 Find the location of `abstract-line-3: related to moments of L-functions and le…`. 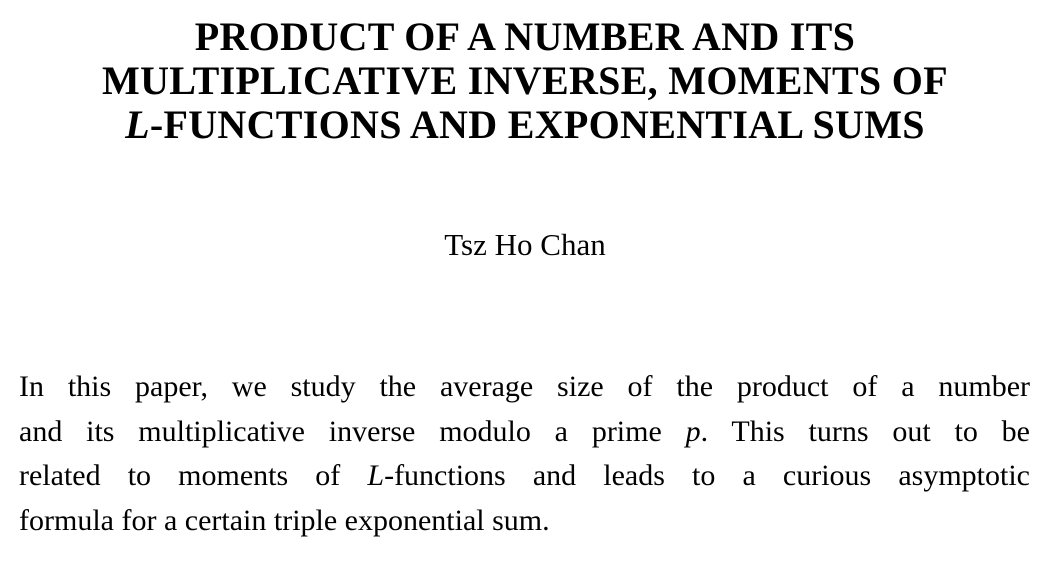

abstract-line-3: related to moments of L-functions and le… is located at coordinates (524, 475).